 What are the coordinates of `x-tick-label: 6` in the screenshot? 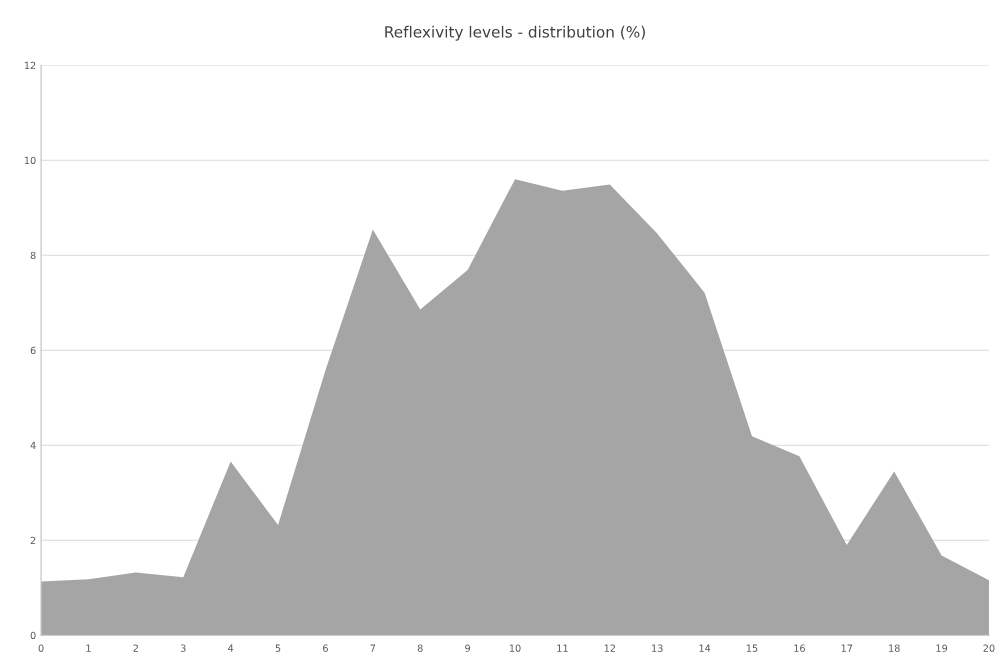 It's located at (325, 648).